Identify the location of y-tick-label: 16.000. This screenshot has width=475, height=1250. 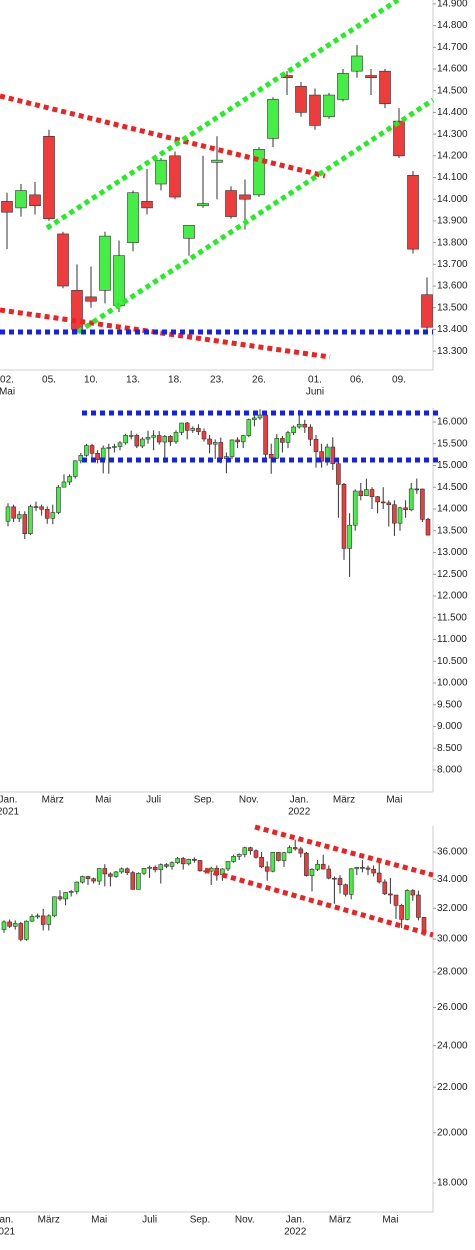
(452, 422).